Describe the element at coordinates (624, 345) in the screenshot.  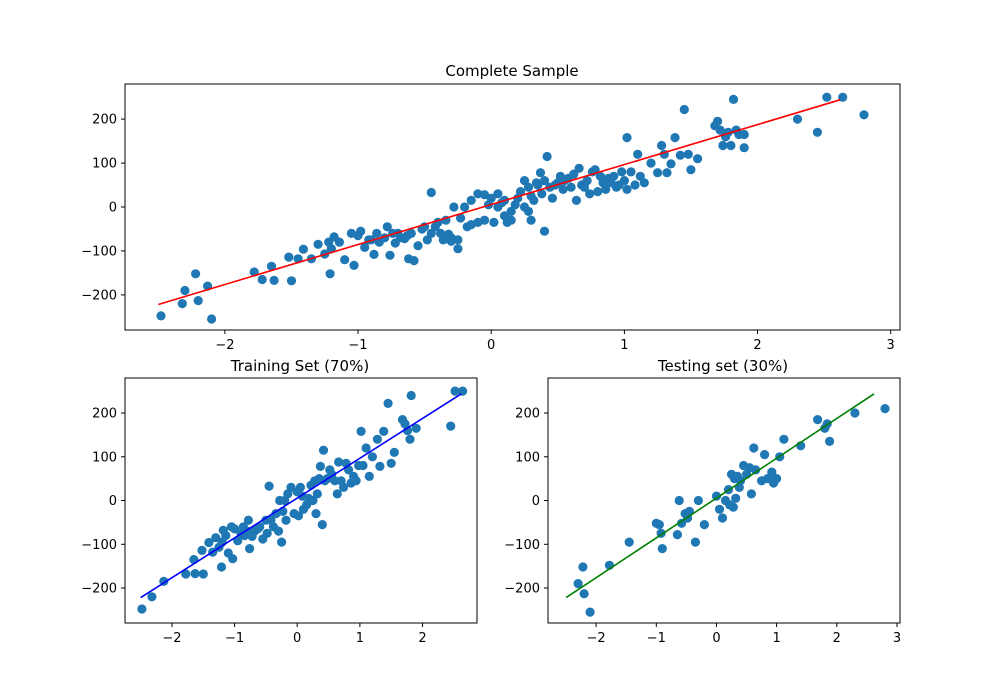
I see `complete-sample-xtick-label-3: 1` at that location.